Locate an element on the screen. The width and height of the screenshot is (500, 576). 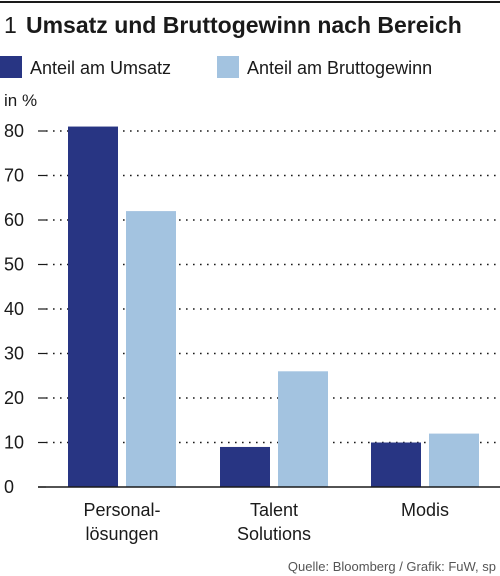
legend-label-umsatz: Anteil am Umsatz is located at coordinates (100, 68).